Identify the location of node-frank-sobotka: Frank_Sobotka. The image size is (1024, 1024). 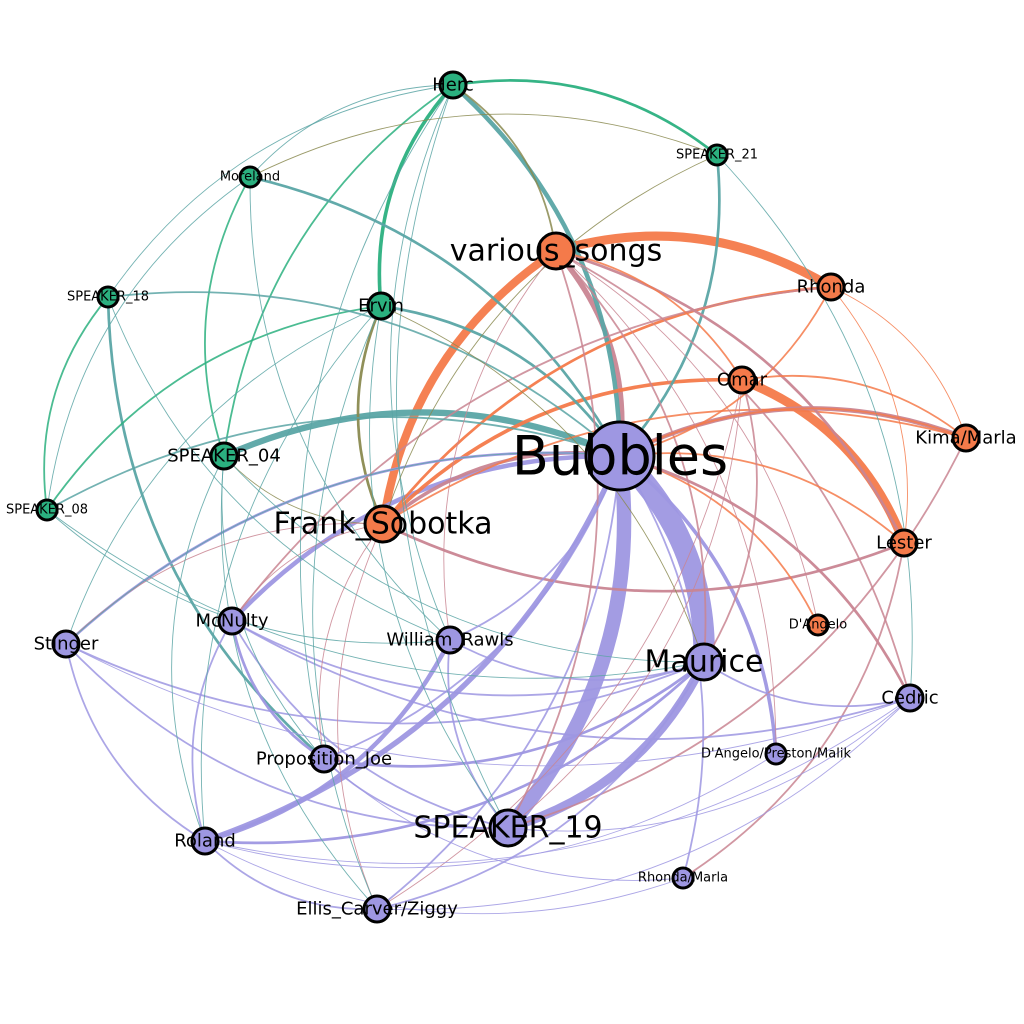
(383, 524).